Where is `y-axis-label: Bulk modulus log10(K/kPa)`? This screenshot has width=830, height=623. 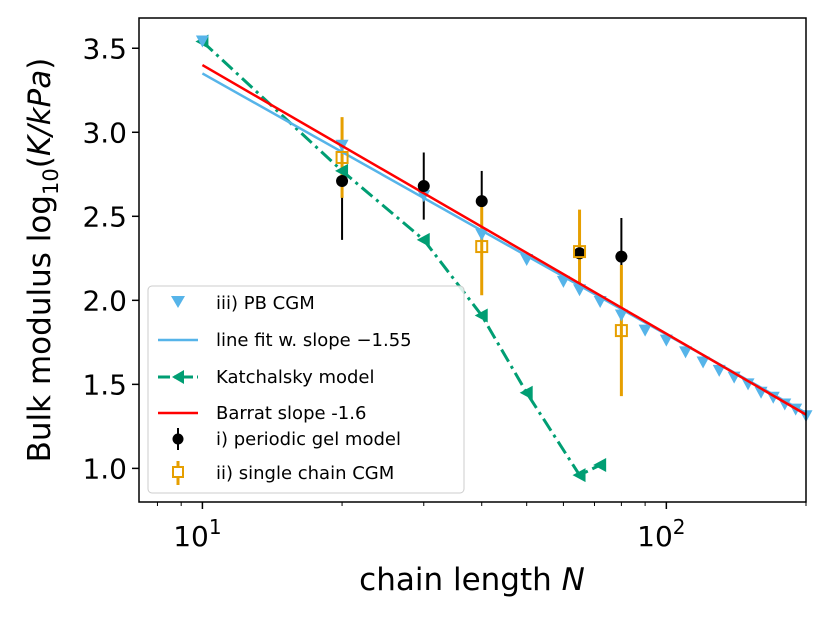 y-axis-label: Bulk modulus log10(K/kPa) is located at coordinates (42, 260).